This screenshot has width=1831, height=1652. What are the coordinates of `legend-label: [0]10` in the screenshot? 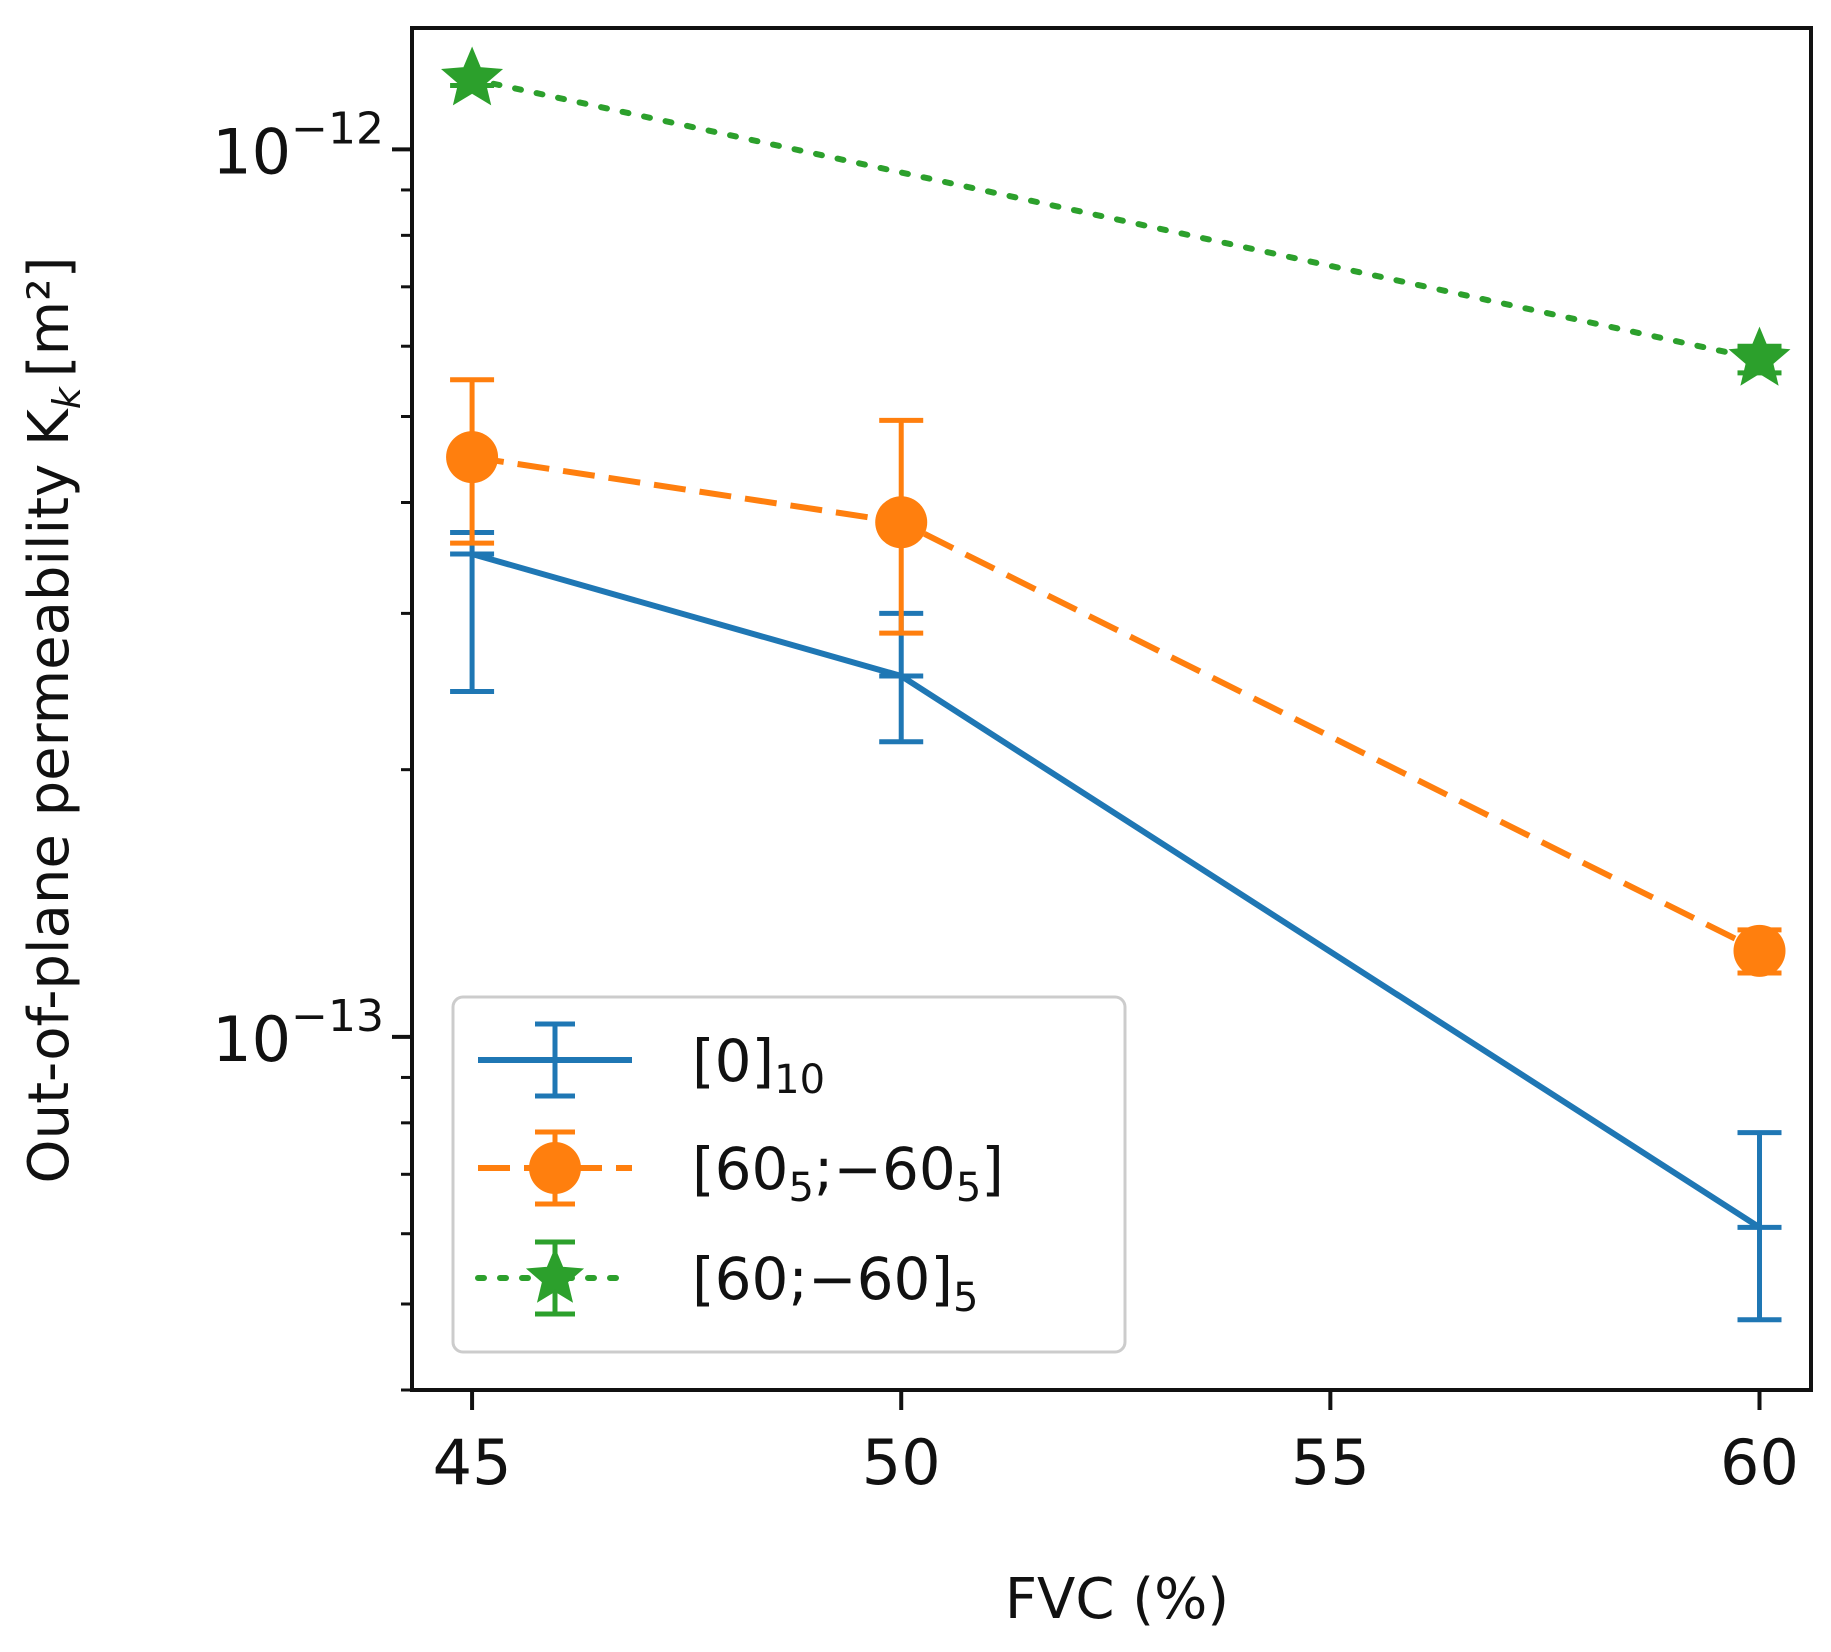 It's located at (758, 1065).